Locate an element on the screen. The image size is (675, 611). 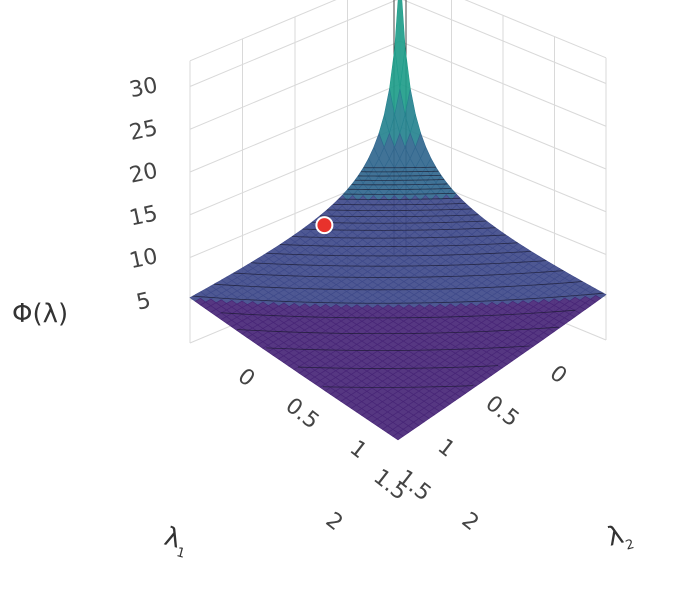
optimum-marker is located at coordinates (324, 225).